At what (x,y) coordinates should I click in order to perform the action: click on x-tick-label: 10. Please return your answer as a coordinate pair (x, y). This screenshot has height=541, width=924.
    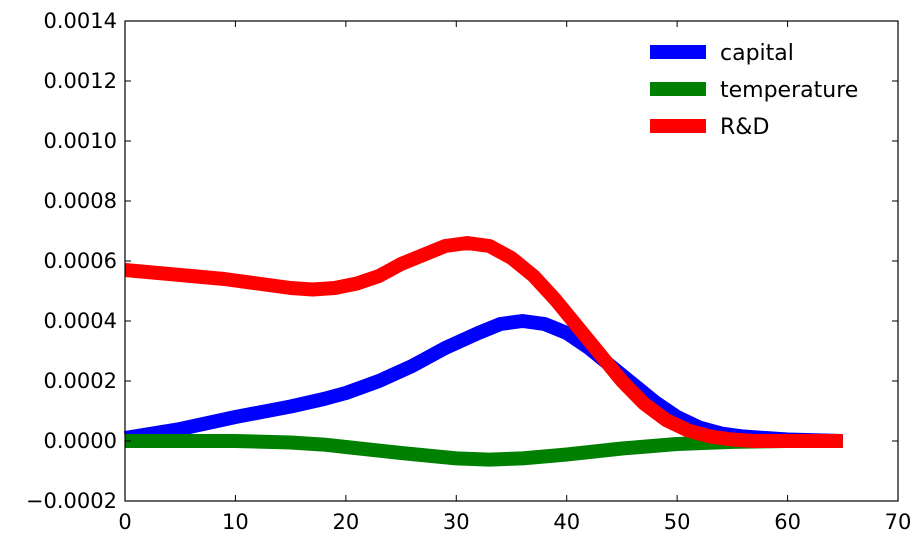
    Looking at the image, I should click on (235, 522).